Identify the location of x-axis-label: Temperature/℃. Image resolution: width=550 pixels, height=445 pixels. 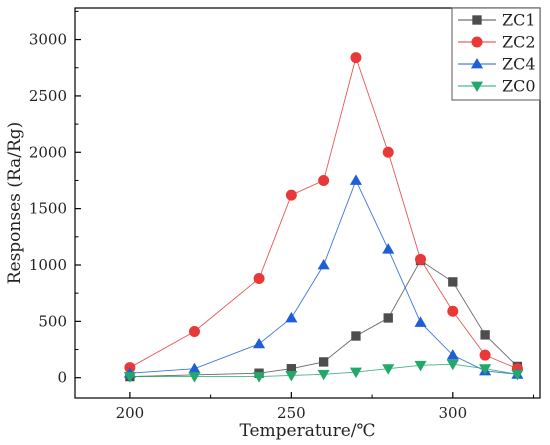
(307, 431).